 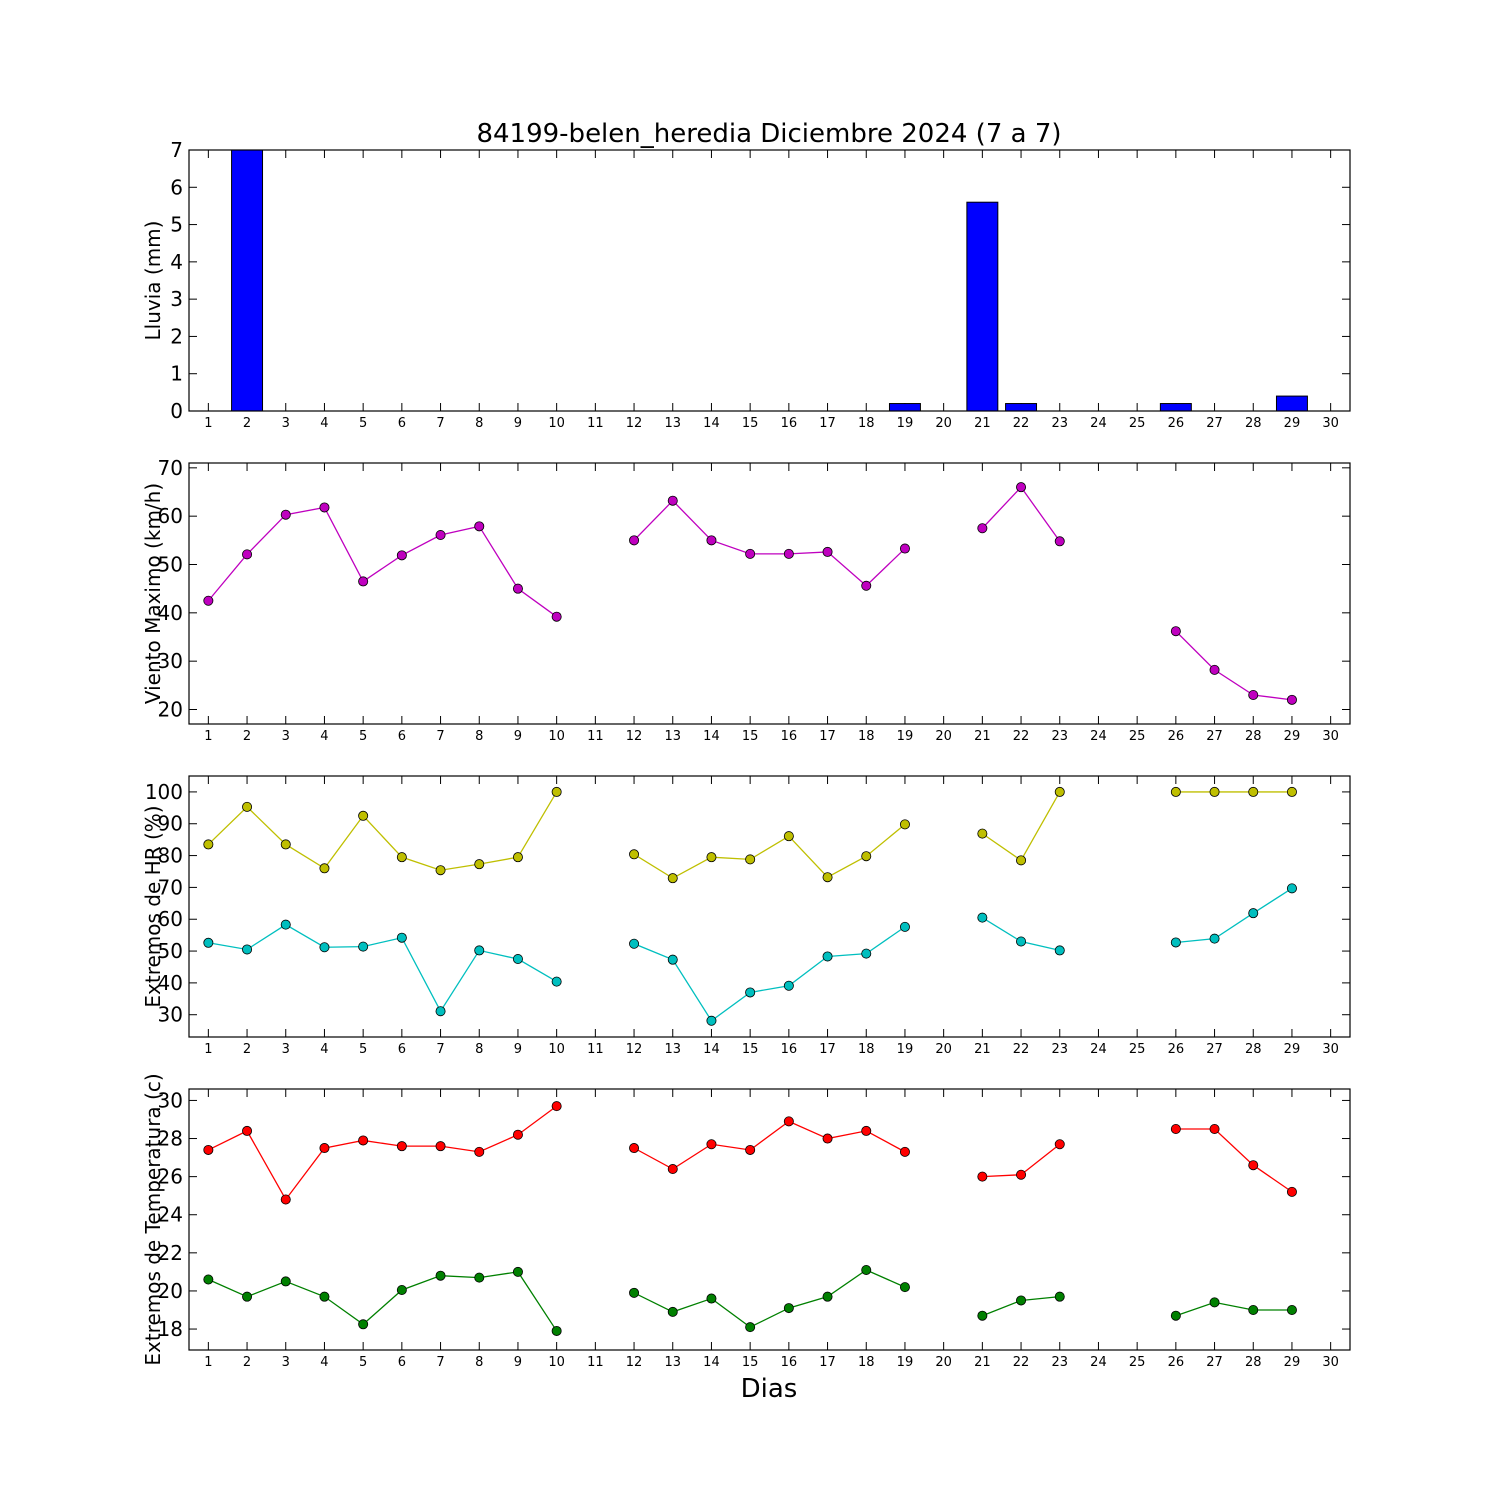 What do you see at coordinates (672, 1362) in the screenshot?
I see `x-tick-label: 13` at bounding box center [672, 1362].